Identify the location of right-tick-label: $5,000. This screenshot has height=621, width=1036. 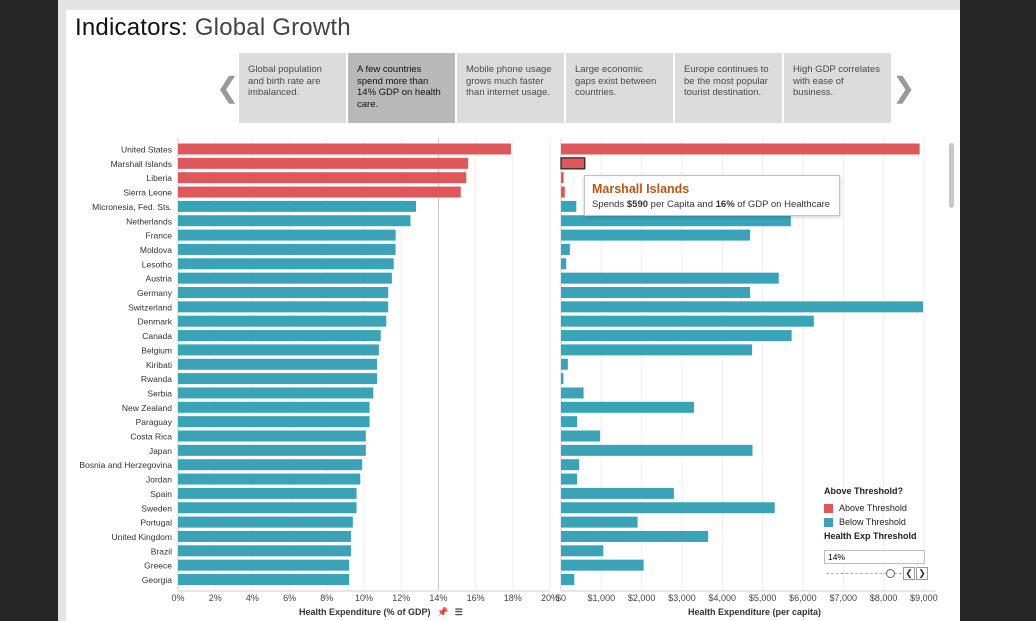
(763, 598).